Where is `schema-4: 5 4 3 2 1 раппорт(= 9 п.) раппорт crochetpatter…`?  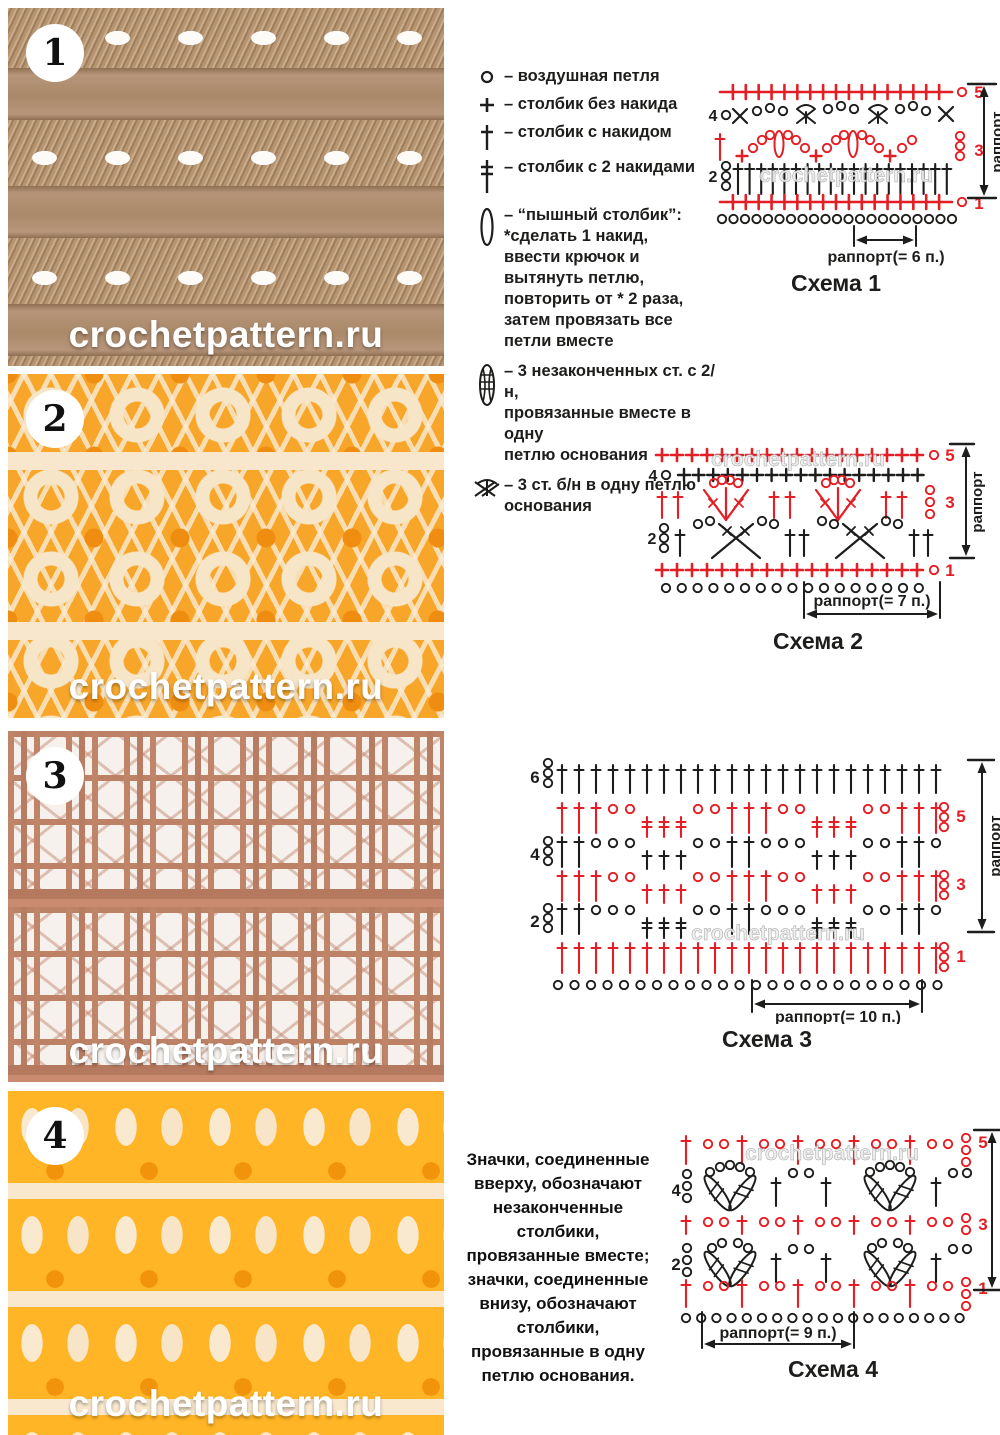 schema-4: 5 4 3 2 1 раппорт(= 9 п.) раппорт crochetpatter… is located at coordinates (836, 1252).